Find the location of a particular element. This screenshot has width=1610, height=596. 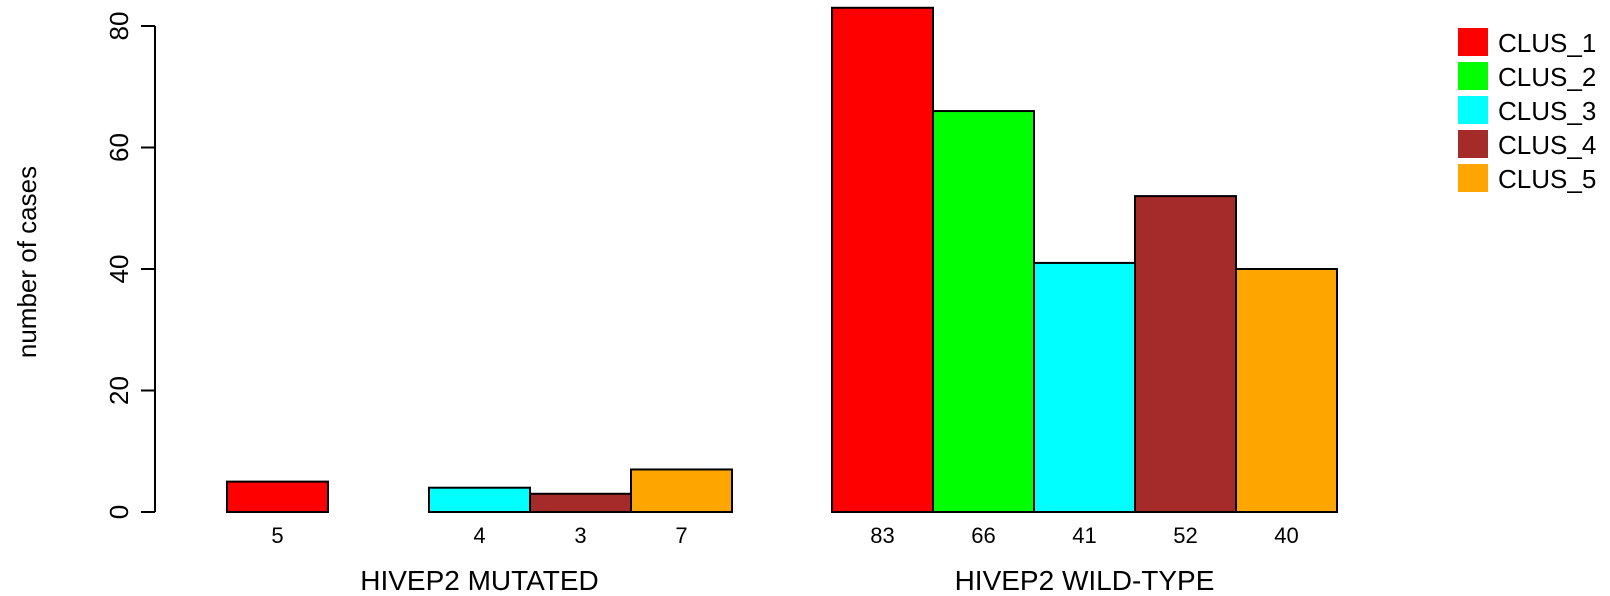

bar-value-label: 41 is located at coordinates (1084, 535).